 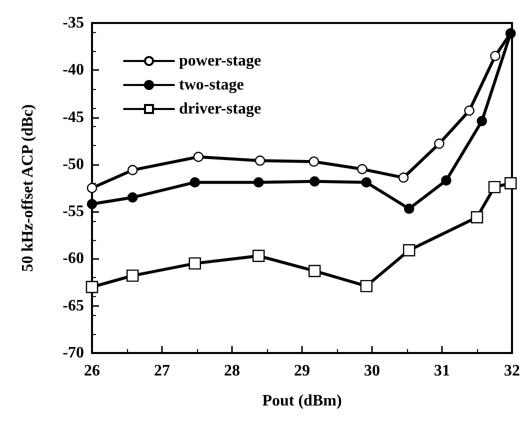 What do you see at coordinates (73, 259) in the screenshot?
I see `y-tick-label: -60` at bounding box center [73, 259].